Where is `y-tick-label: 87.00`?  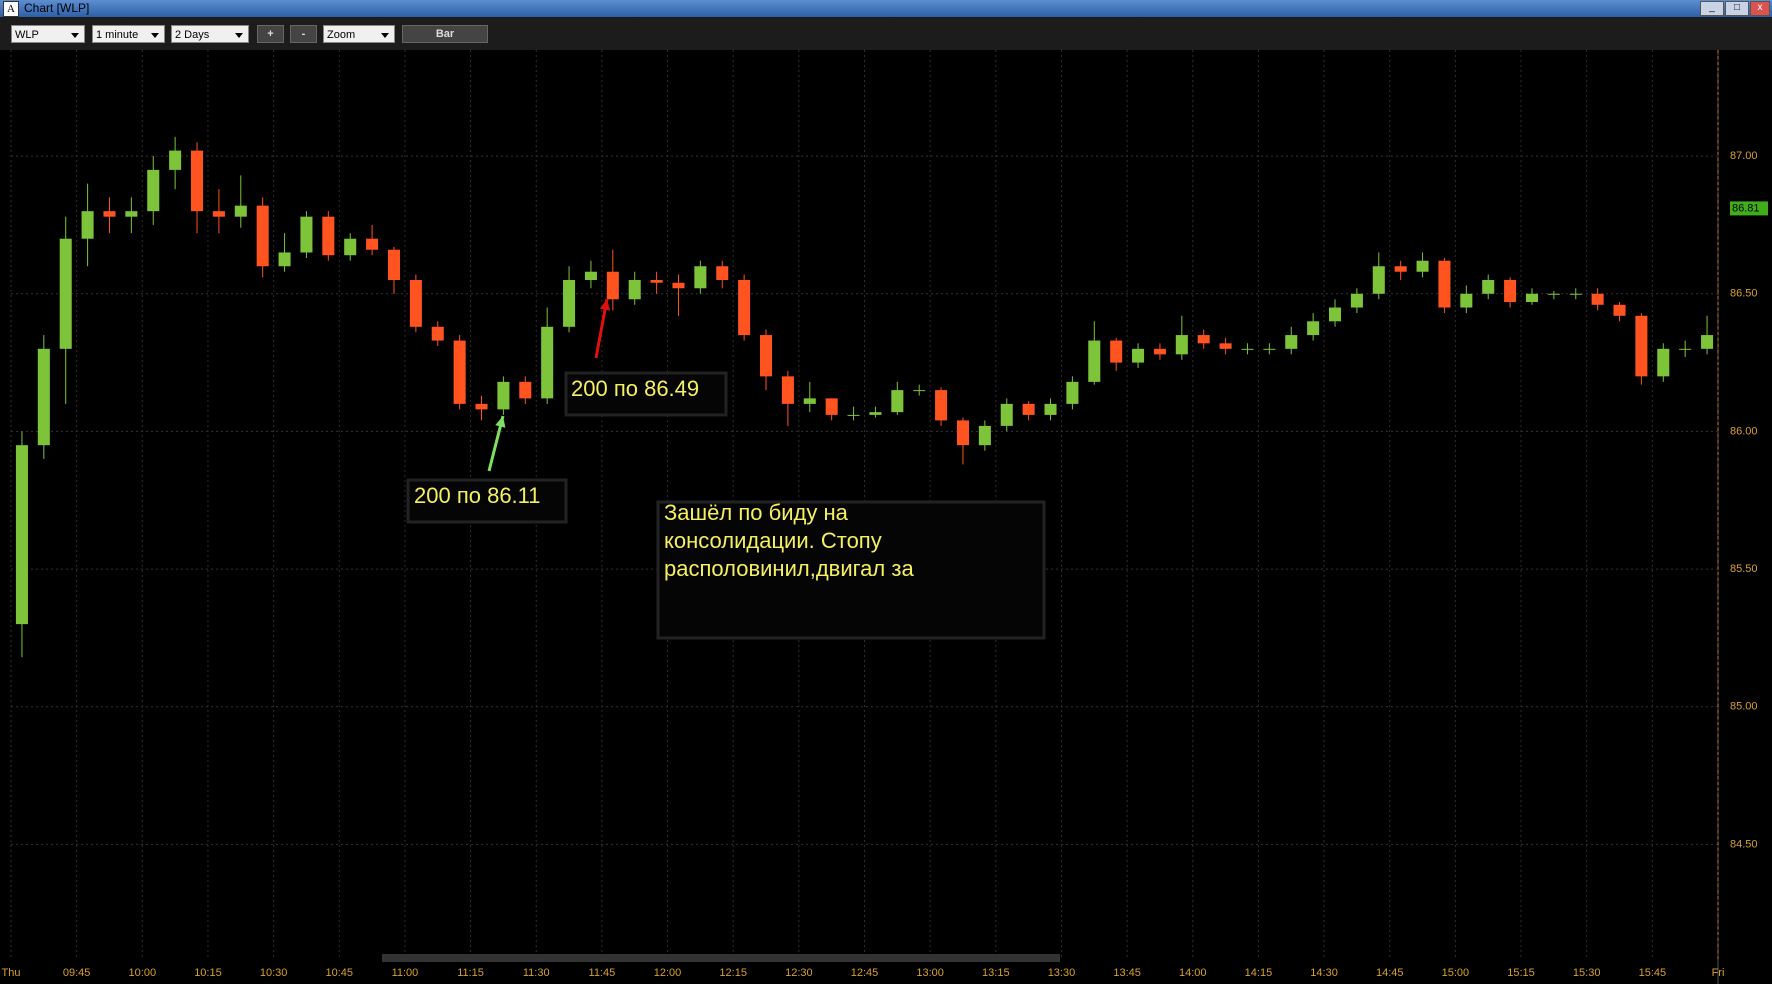 y-tick-label: 87.00 is located at coordinates (1744, 156).